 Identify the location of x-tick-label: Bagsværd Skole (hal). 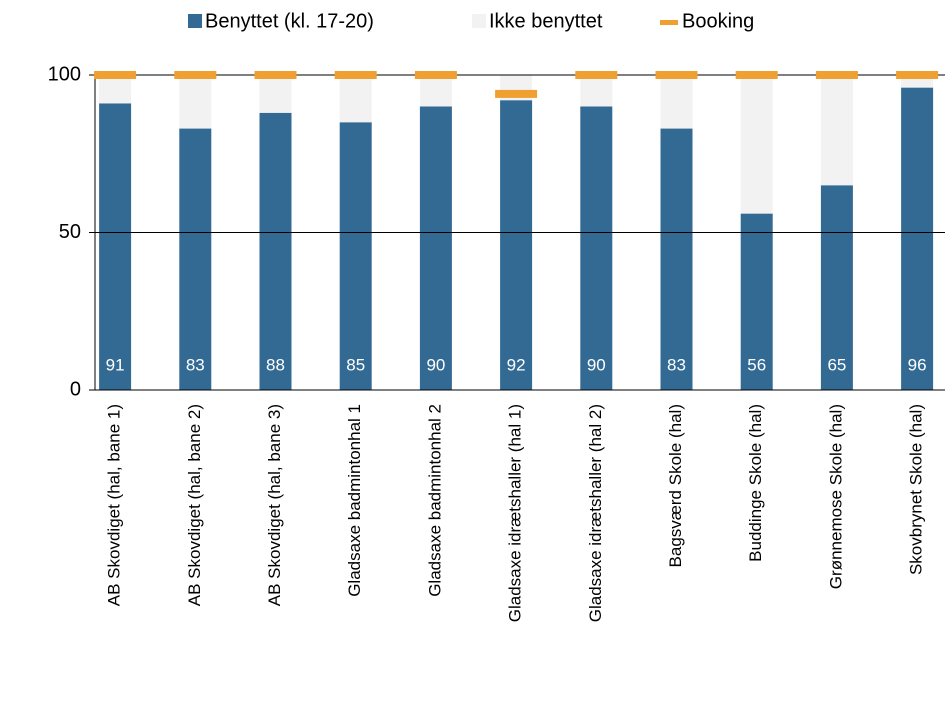
(675, 485).